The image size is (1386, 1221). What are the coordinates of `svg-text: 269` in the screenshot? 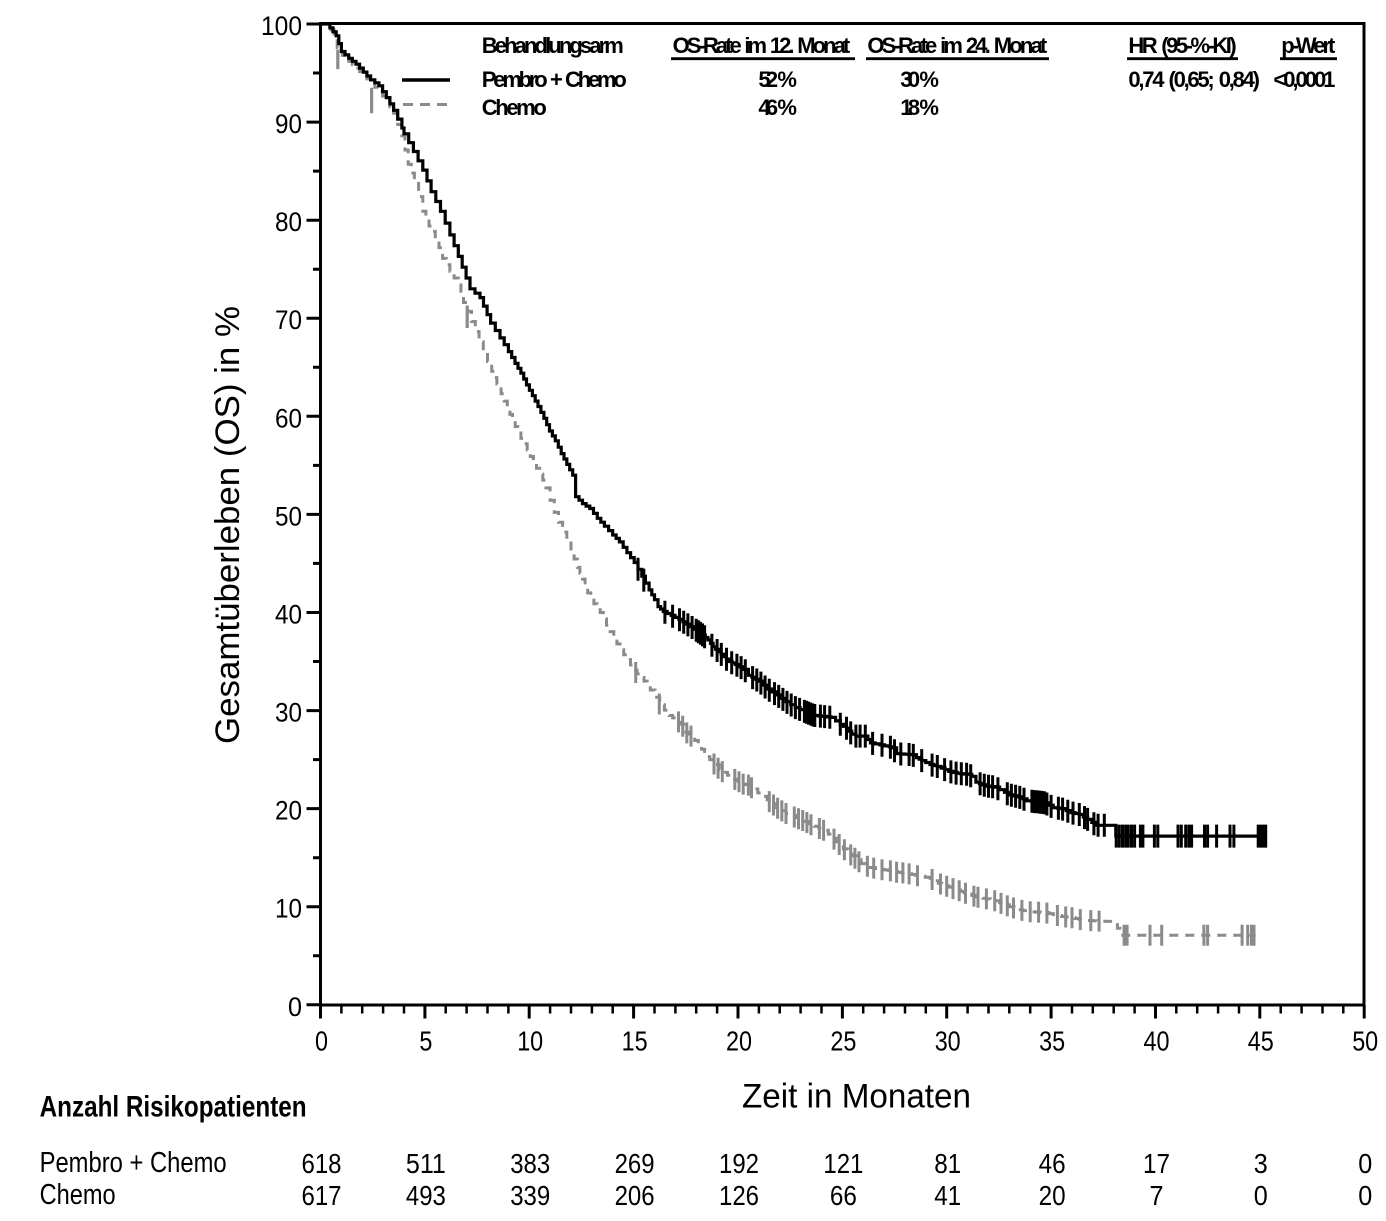 It's located at (635, 1163).